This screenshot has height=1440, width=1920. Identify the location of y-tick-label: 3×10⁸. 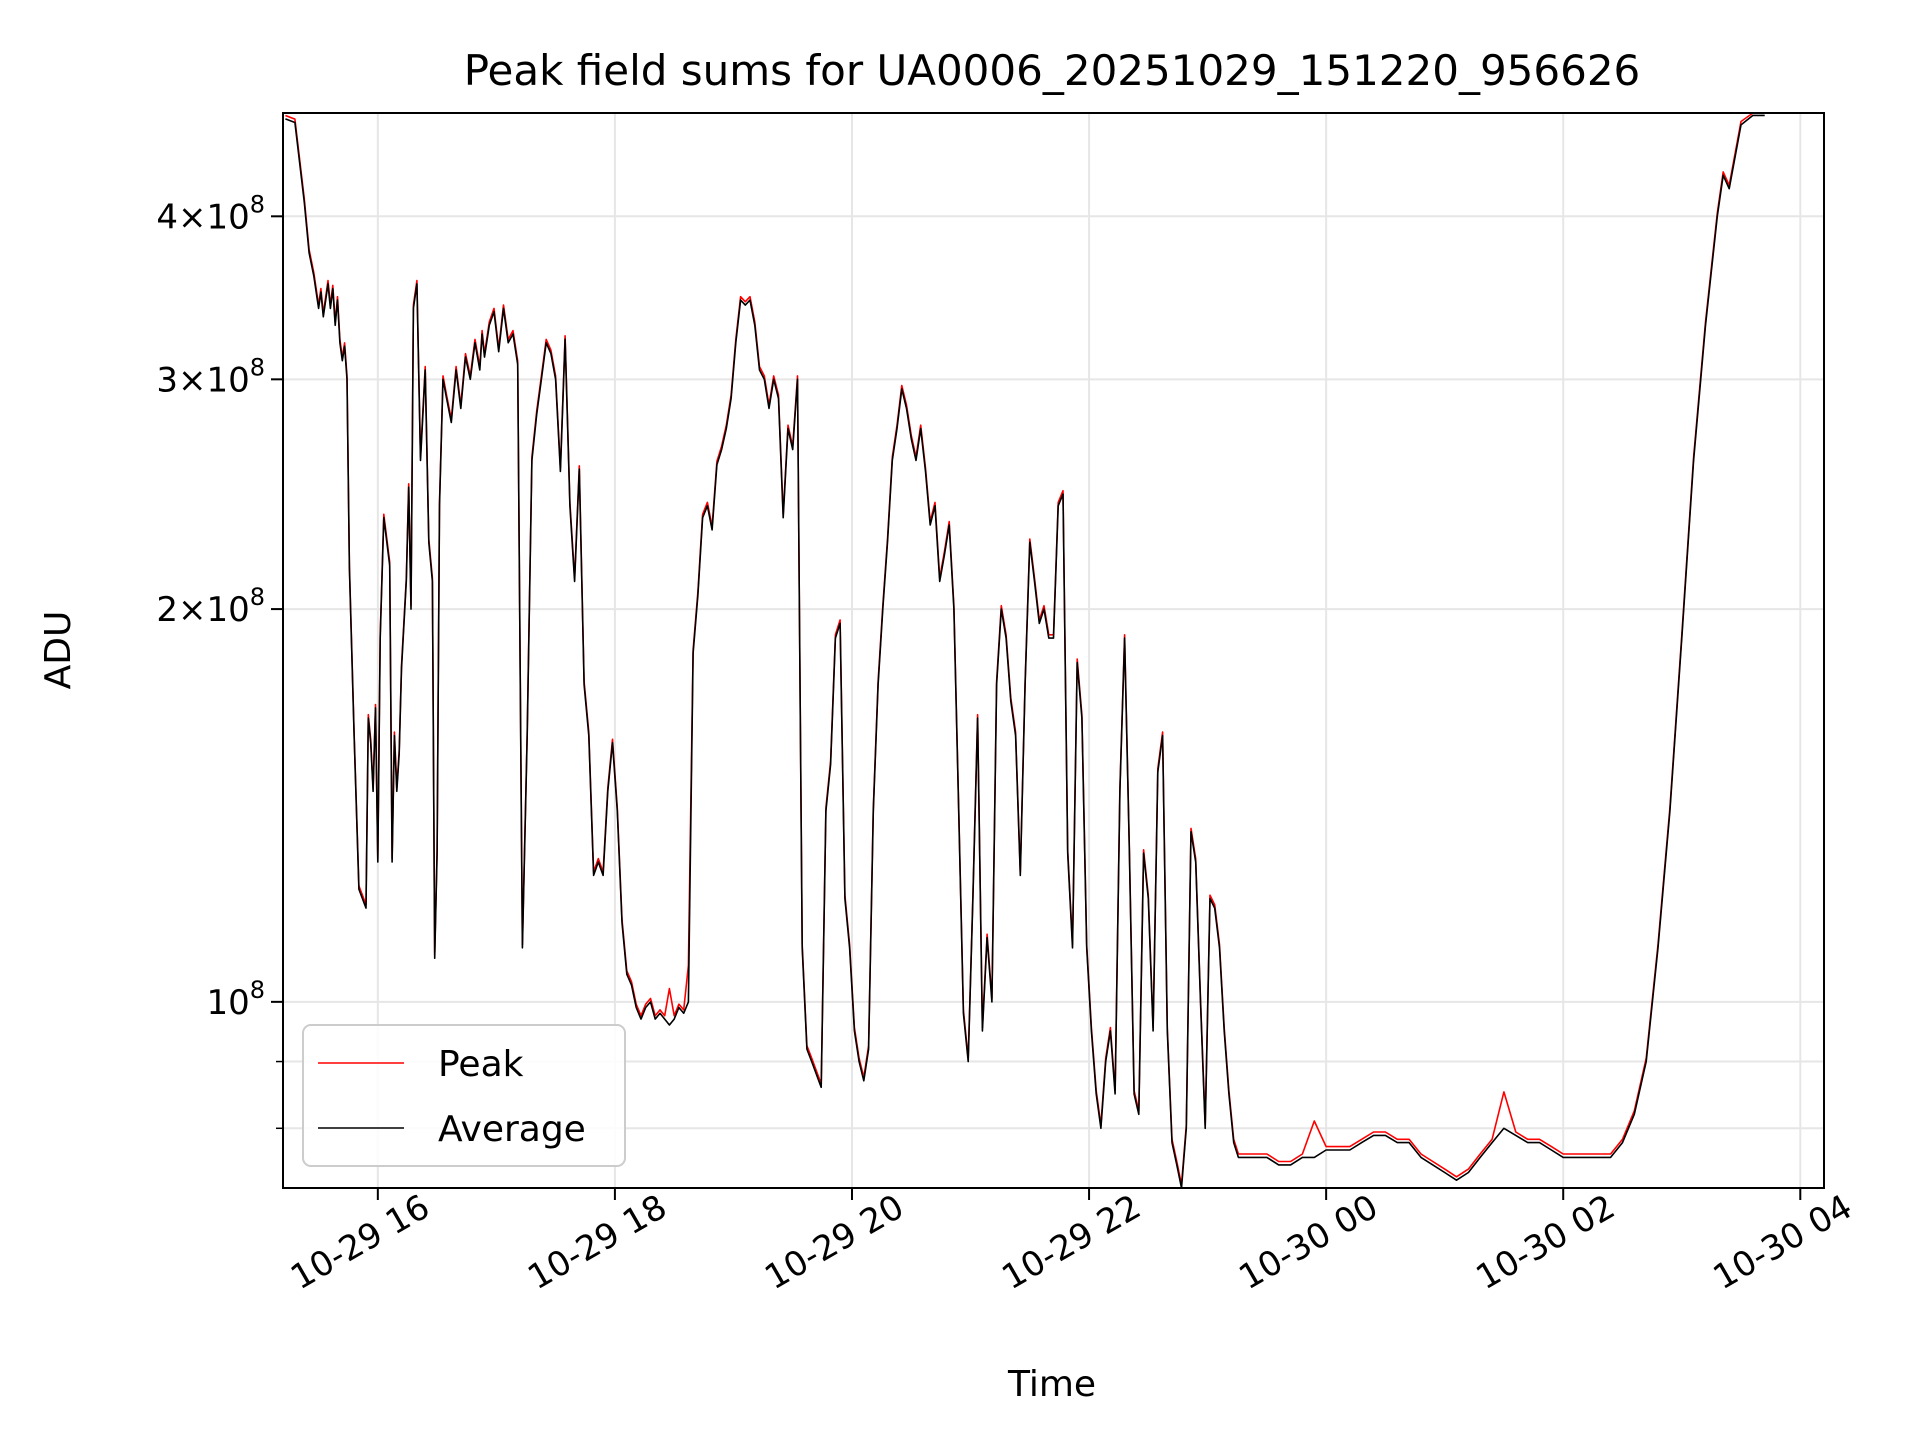
(210, 376).